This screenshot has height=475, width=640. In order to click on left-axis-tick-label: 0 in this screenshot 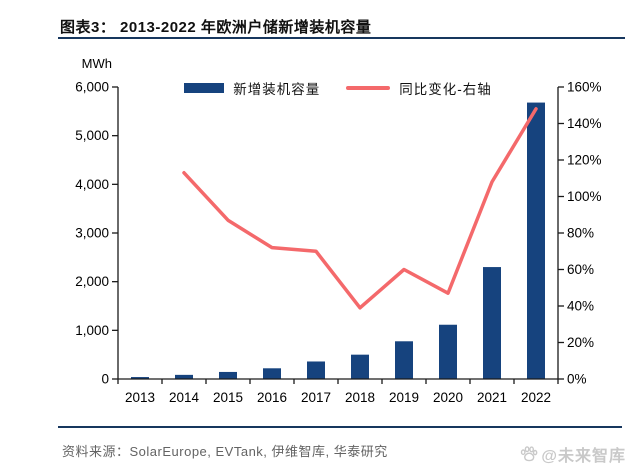, I will do `click(105, 379)`.